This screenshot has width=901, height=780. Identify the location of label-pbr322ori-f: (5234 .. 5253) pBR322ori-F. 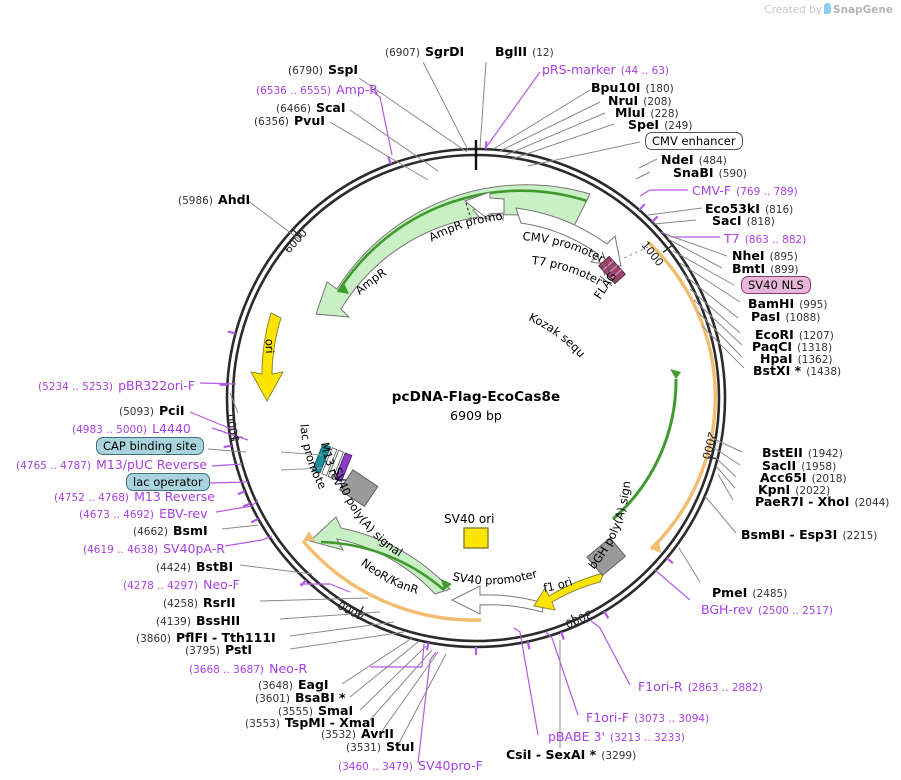
(117, 385).